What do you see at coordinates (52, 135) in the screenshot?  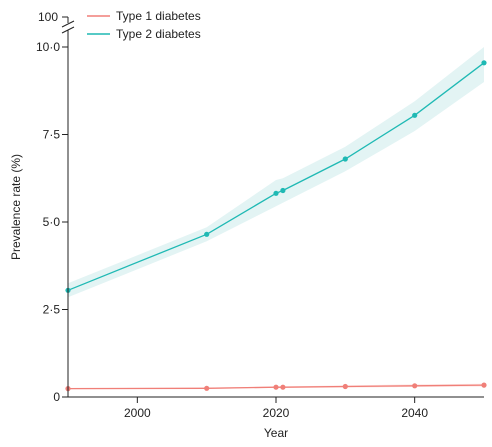 I see `y-tick-label: 7·5` at bounding box center [52, 135].